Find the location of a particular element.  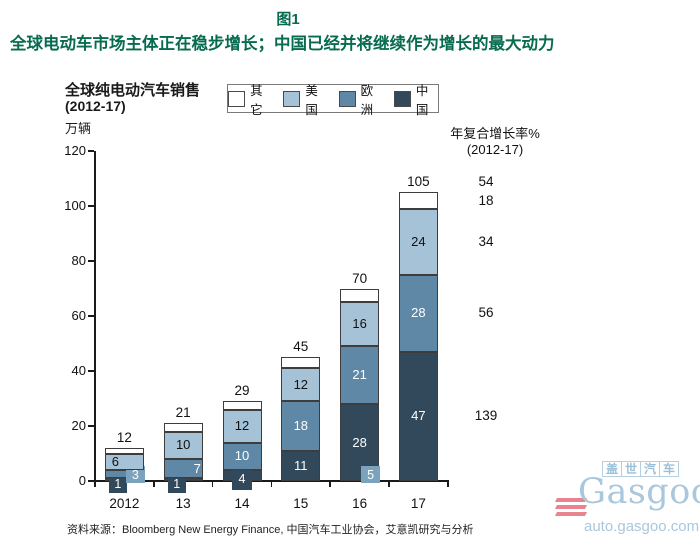

bar-15-segment-欧洲 is located at coordinates (301, 426).